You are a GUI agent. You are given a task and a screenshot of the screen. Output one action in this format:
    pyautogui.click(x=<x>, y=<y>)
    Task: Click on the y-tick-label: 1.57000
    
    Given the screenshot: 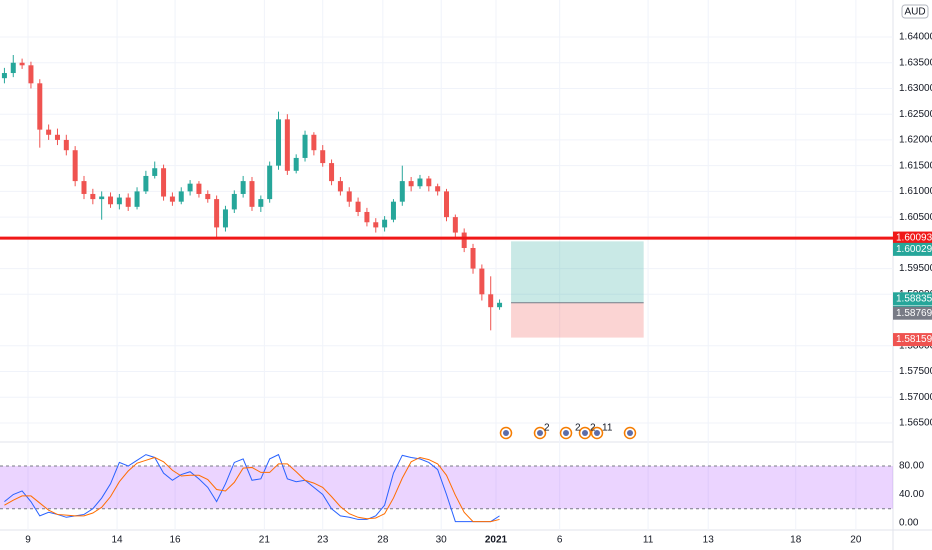 What is the action you would take?
    pyautogui.click(x=915, y=397)
    